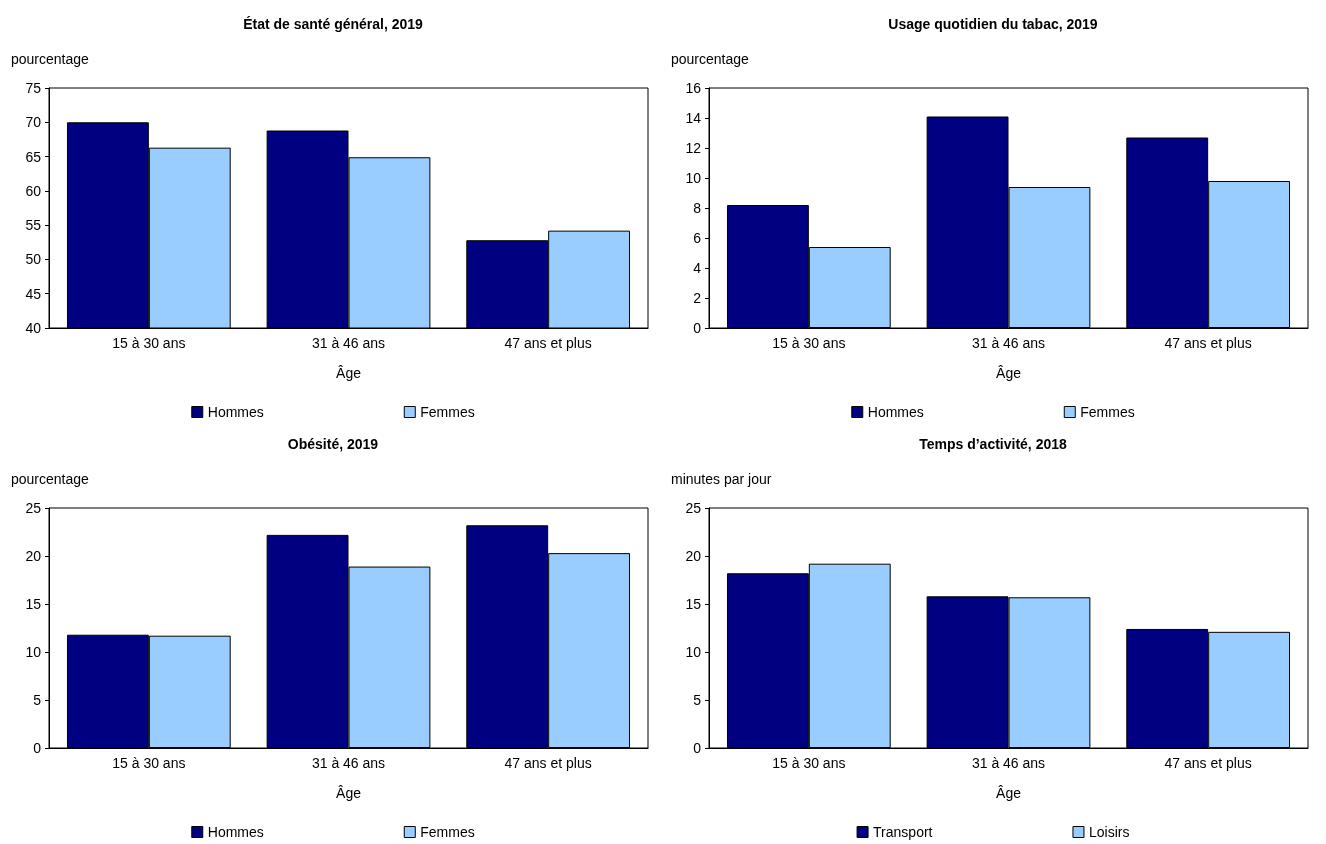  What do you see at coordinates (33, 259) in the screenshot?
I see `y-tick-label: 50` at bounding box center [33, 259].